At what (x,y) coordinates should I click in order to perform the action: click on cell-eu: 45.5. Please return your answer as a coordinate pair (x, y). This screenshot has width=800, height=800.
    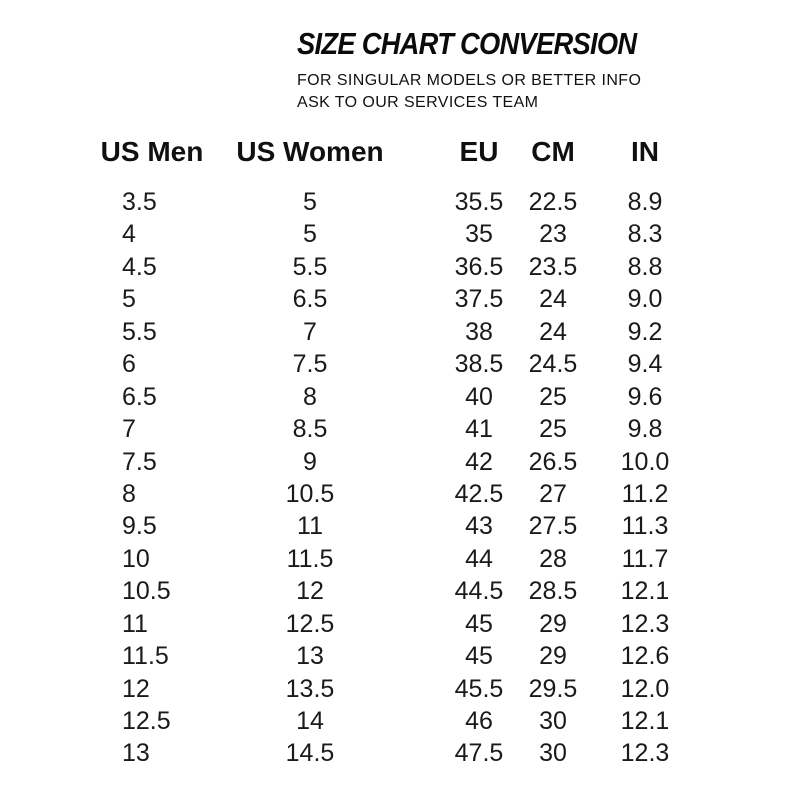
    Looking at the image, I should click on (479, 688).